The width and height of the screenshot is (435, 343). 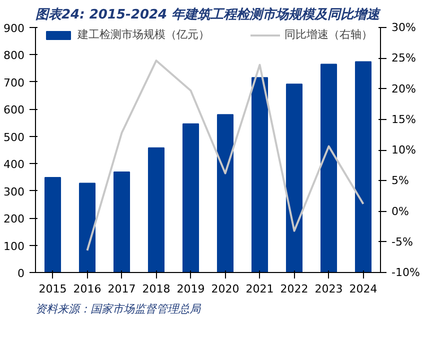 What do you see at coordinates (404, 58) in the screenshot?
I see `y2-tick-label: 25%` at bounding box center [404, 58].